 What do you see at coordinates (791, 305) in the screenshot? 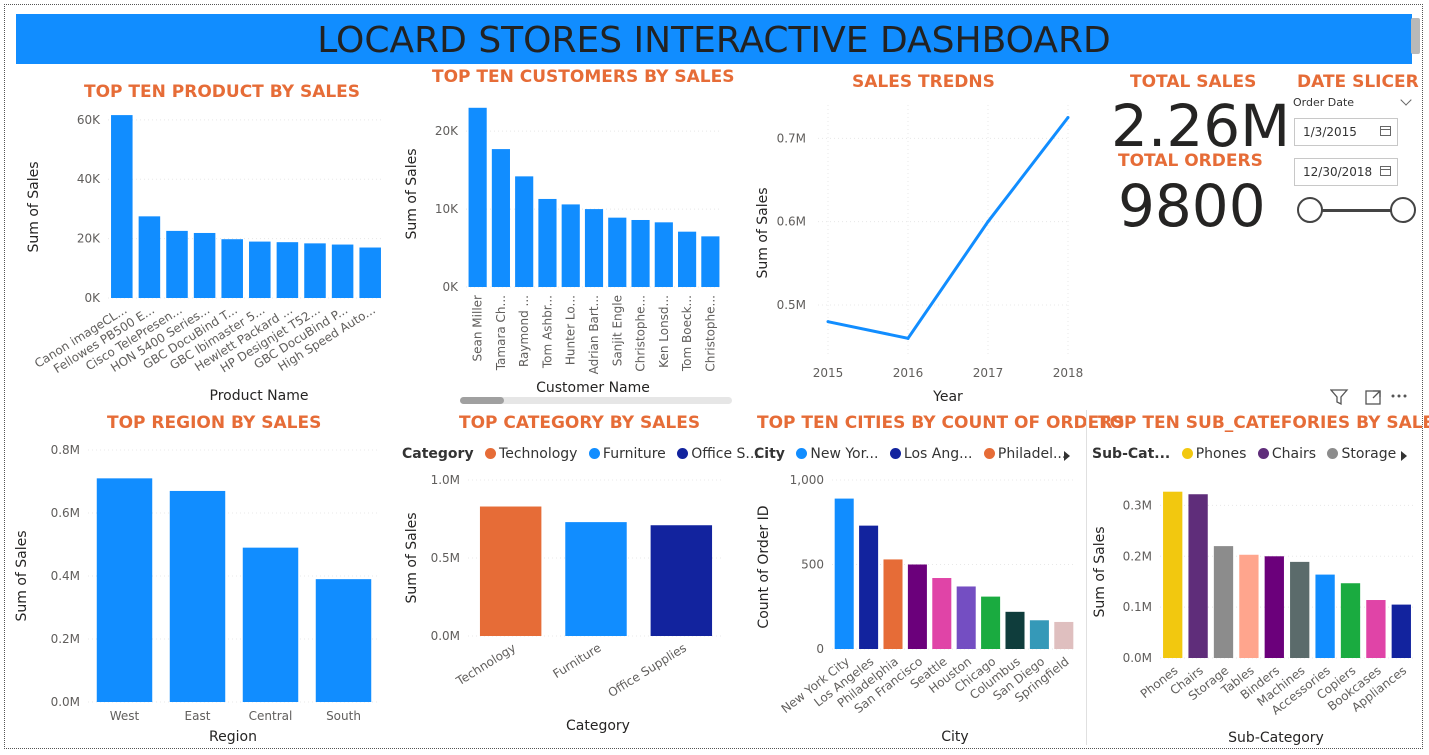
I see `y-tick-label: 0.5M` at bounding box center [791, 305].